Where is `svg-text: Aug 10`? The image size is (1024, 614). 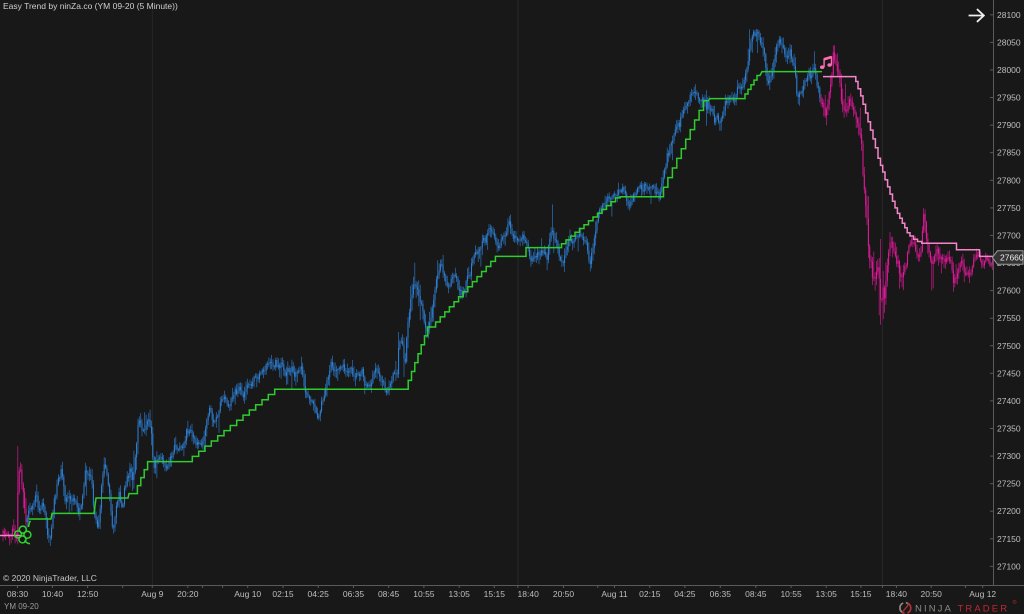 svg-text: Aug 10 is located at coordinates (247, 594).